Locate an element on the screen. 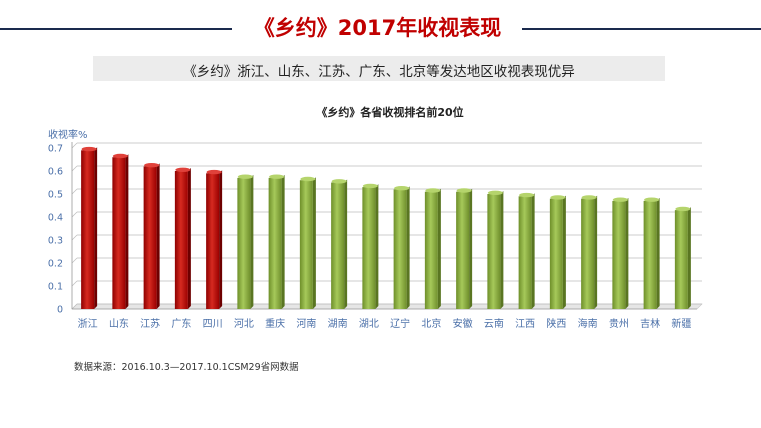  x-tick-label: 山东 is located at coordinates (119, 323).